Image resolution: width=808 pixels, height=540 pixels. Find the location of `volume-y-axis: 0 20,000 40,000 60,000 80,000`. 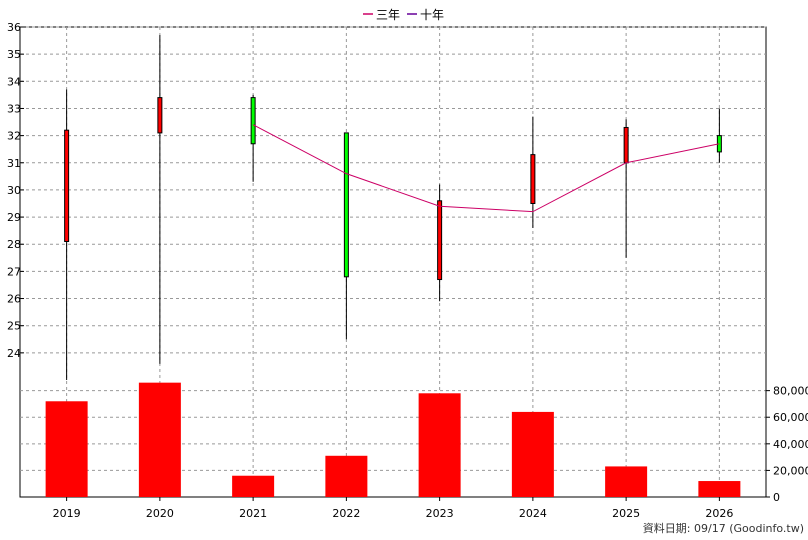

volume-y-axis: 0 20,000 40,000 60,000 80,000 is located at coordinates (786, 442).